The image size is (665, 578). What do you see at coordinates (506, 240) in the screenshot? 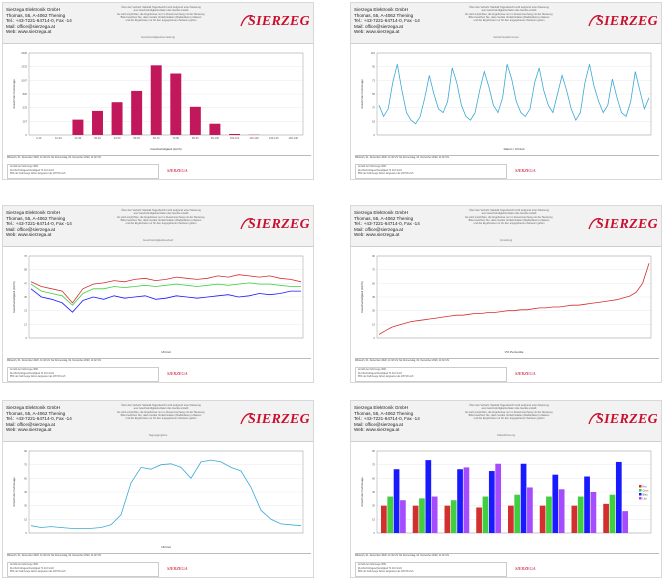
I see `report-subtitle: Verteilung` at bounding box center [506, 240].